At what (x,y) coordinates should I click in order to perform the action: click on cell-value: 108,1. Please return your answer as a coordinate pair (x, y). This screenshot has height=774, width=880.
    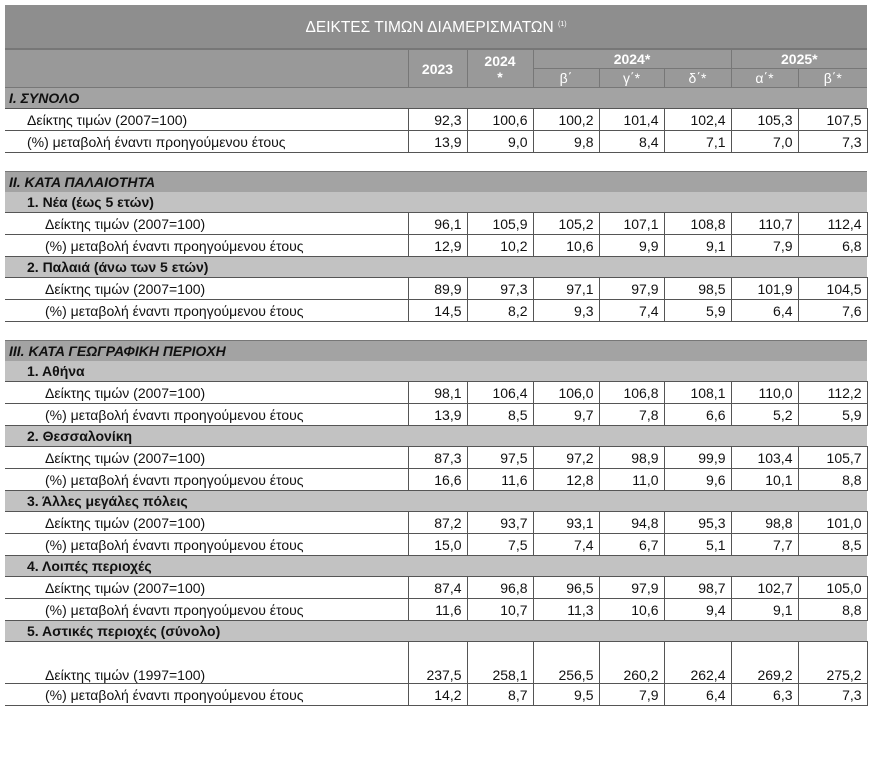
    Looking at the image, I should click on (697, 392).